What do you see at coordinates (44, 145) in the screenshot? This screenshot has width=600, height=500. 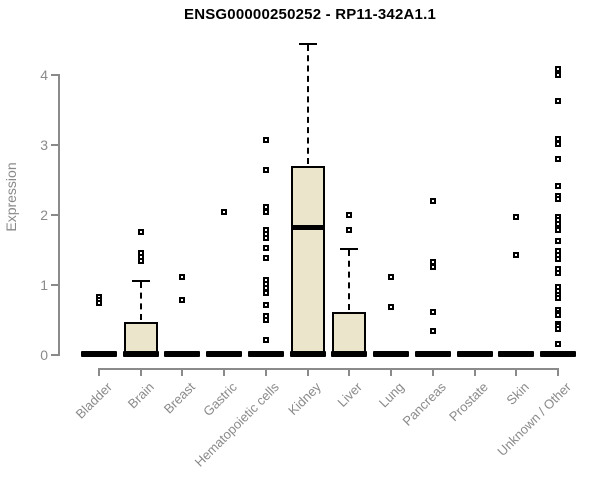 I see `y-tick-label: 3` at bounding box center [44, 145].